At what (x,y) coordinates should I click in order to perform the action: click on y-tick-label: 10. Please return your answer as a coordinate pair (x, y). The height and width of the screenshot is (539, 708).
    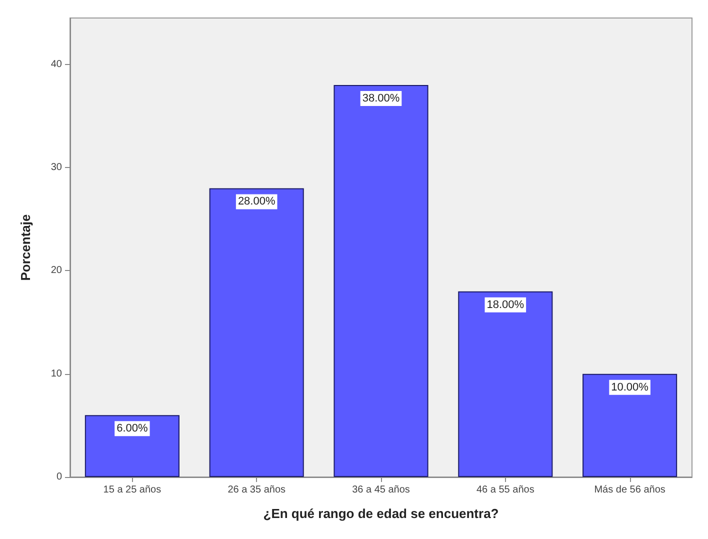
    Looking at the image, I should click on (56, 374).